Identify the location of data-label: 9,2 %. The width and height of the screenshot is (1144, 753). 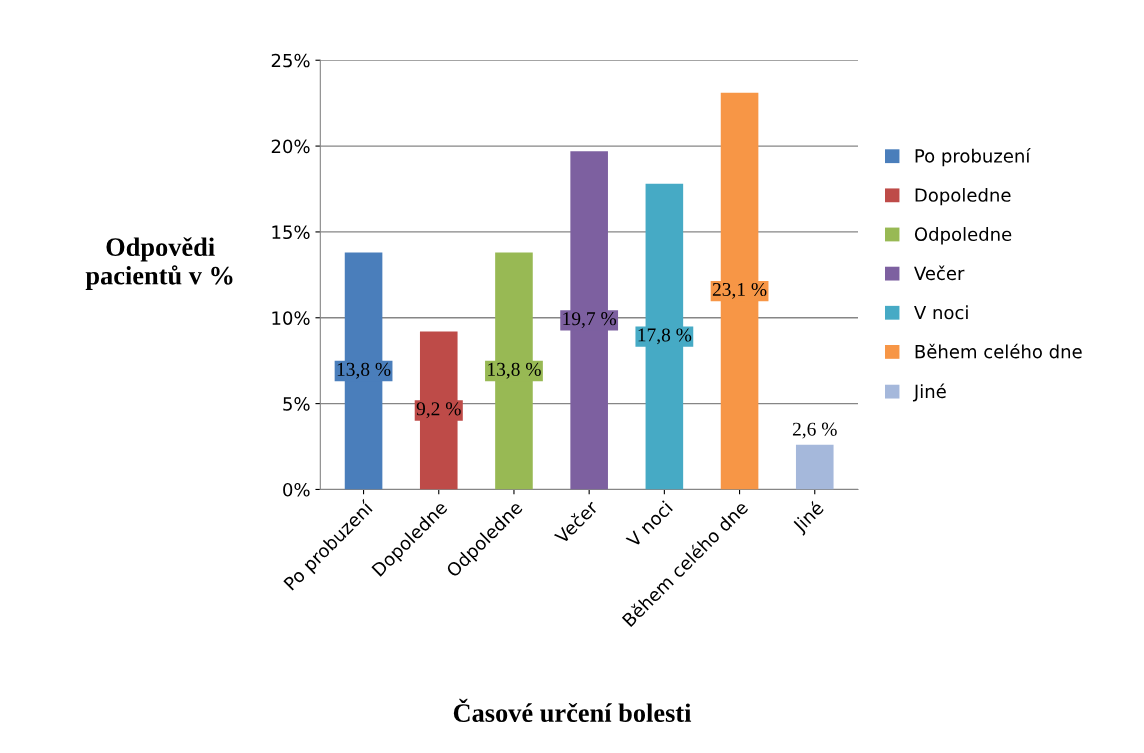
(438, 410).